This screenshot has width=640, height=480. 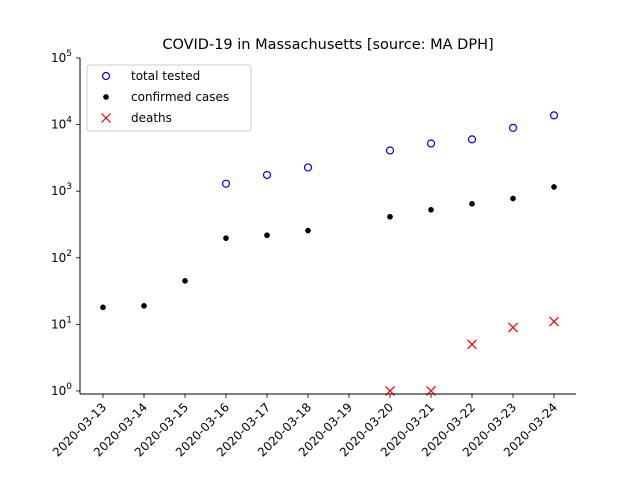 I want to click on legend-marker-deaths-stroke-b, so click(x=106, y=118).